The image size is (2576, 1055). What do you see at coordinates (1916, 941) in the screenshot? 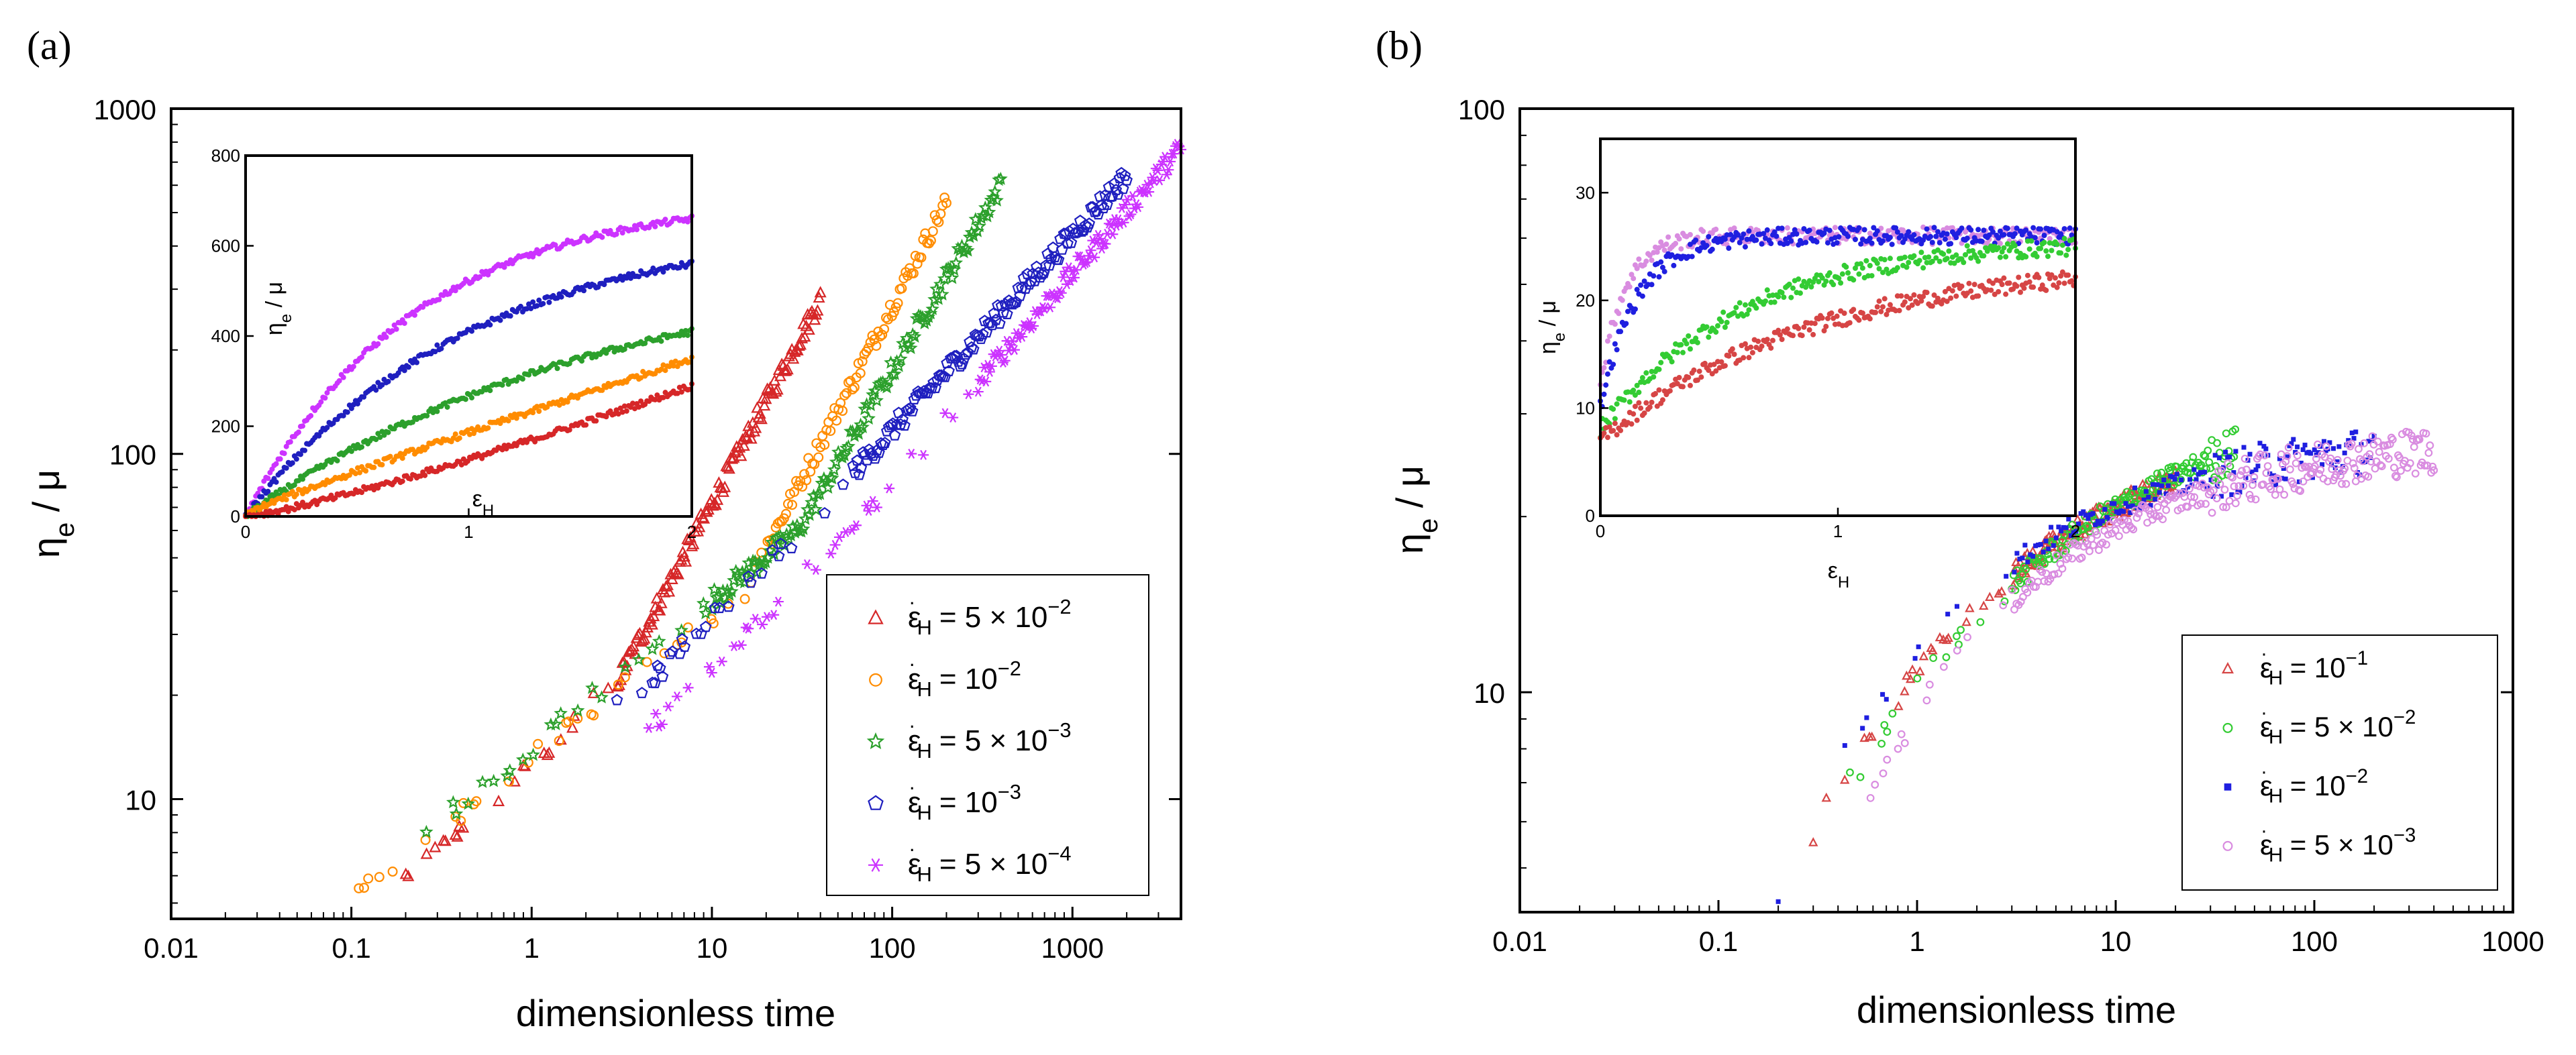
I see `x-tick-label: 1` at bounding box center [1916, 941].